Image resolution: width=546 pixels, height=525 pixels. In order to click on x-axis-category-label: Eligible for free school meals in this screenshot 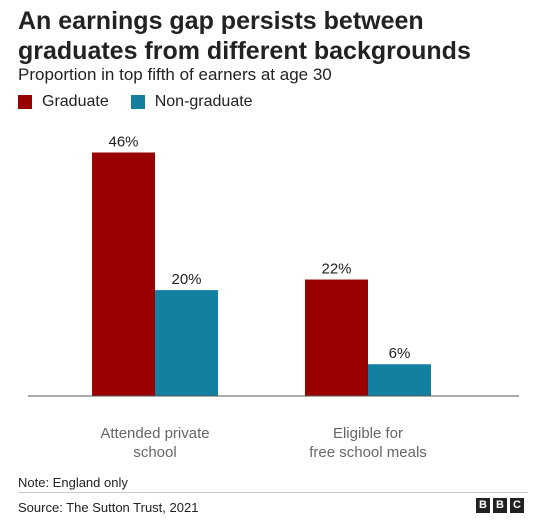, I will do `click(368, 443)`.